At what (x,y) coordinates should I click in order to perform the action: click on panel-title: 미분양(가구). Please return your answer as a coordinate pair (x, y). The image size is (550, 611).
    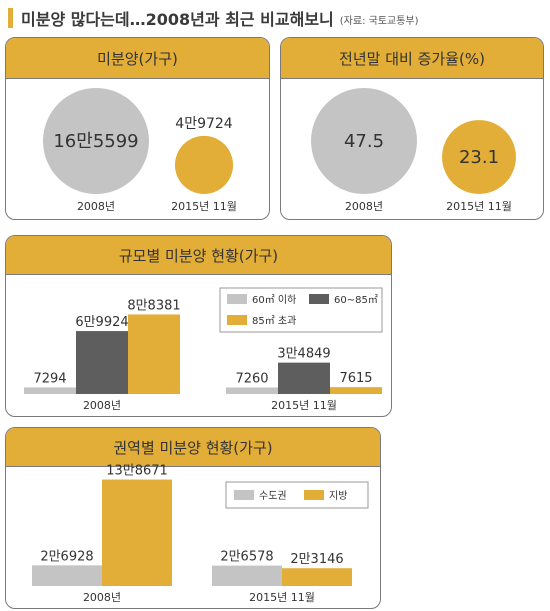
    Looking at the image, I should click on (137, 58).